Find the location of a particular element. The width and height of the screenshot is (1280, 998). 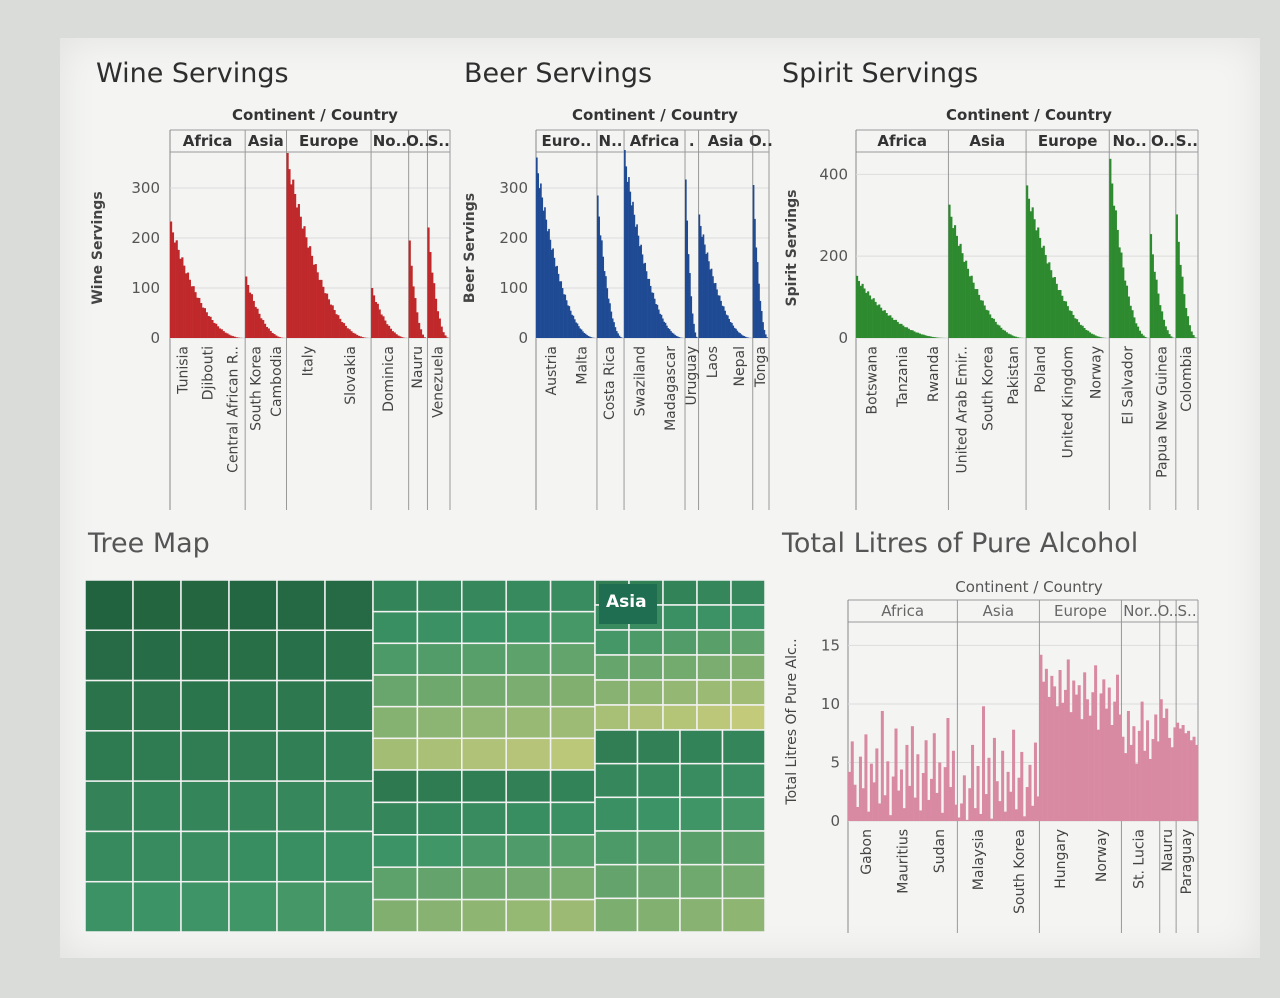

wine-country-label: Tunisia is located at coordinates (184, 370).